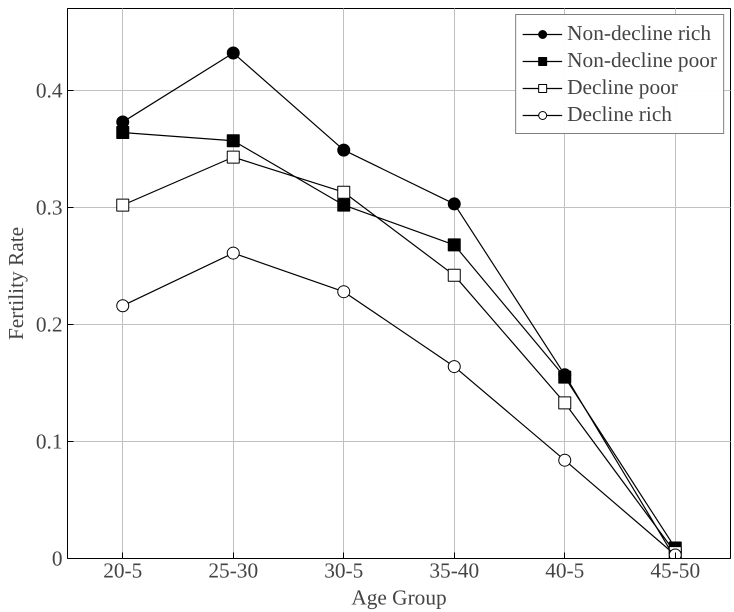 This screenshot has width=734, height=612. What do you see at coordinates (49, 441) in the screenshot?
I see `y-tick-label: 0.1` at bounding box center [49, 441].